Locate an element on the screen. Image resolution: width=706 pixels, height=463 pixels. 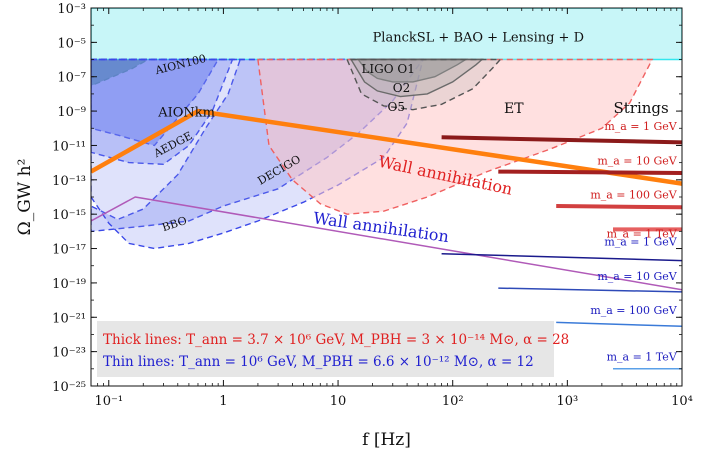
annotation-m-a-1-gev-7: m_a = 1 GeV is located at coordinates (640, 242).